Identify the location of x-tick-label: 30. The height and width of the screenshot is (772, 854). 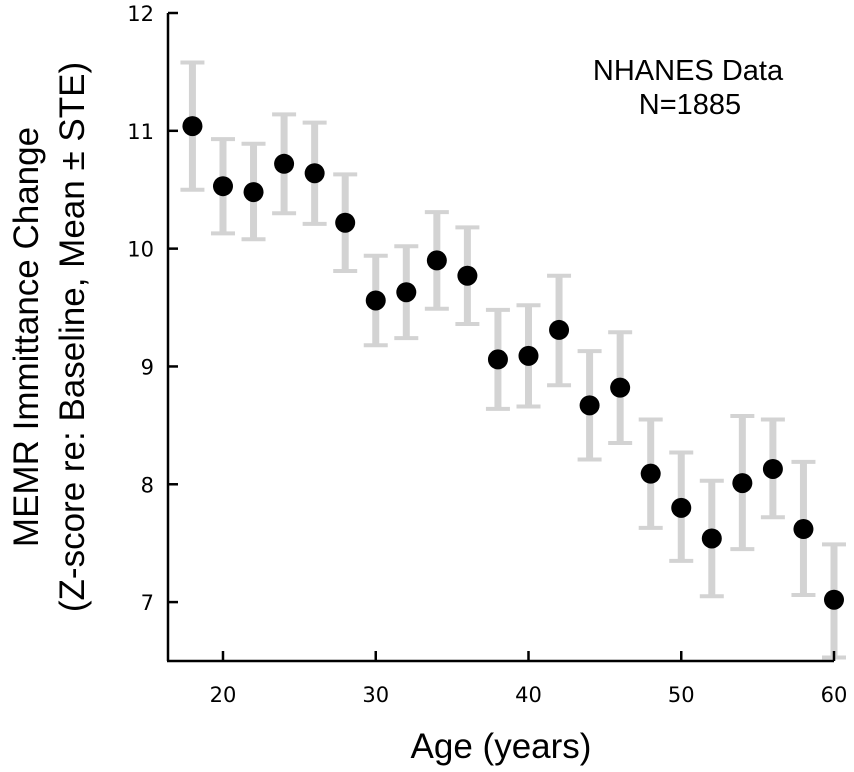
(375, 695).